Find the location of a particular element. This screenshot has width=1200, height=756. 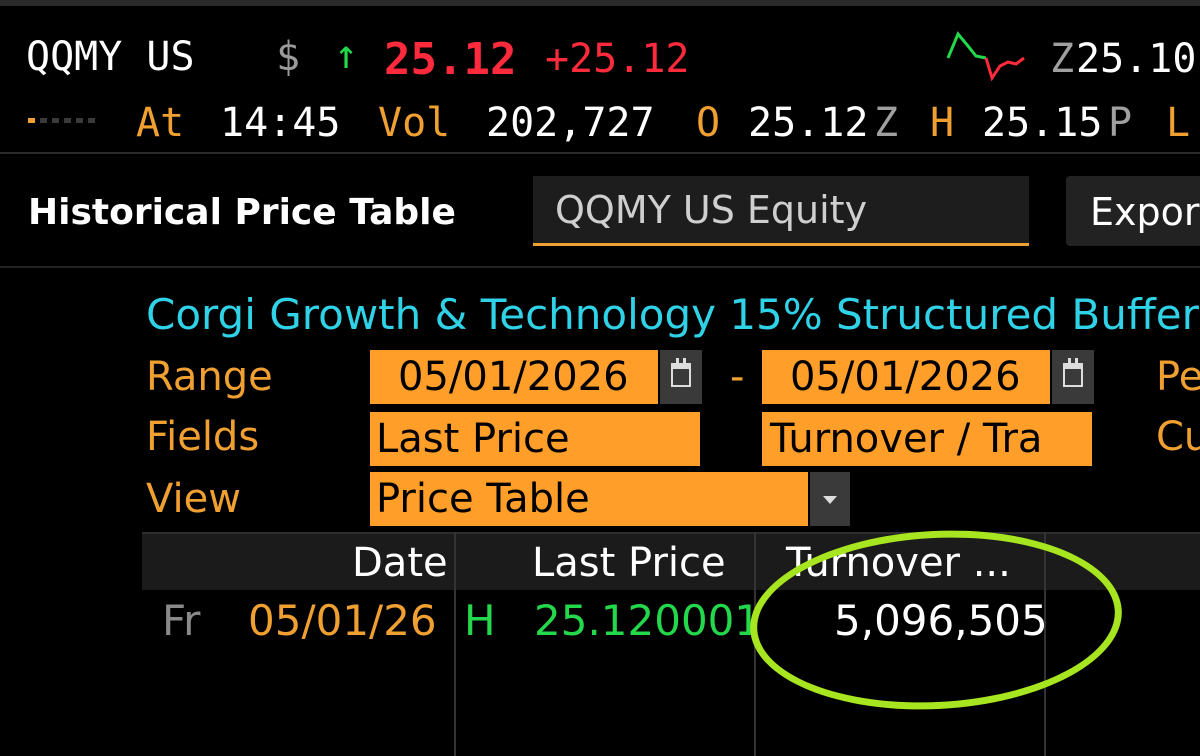

range-label: Range is located at coordinates (209, 377).